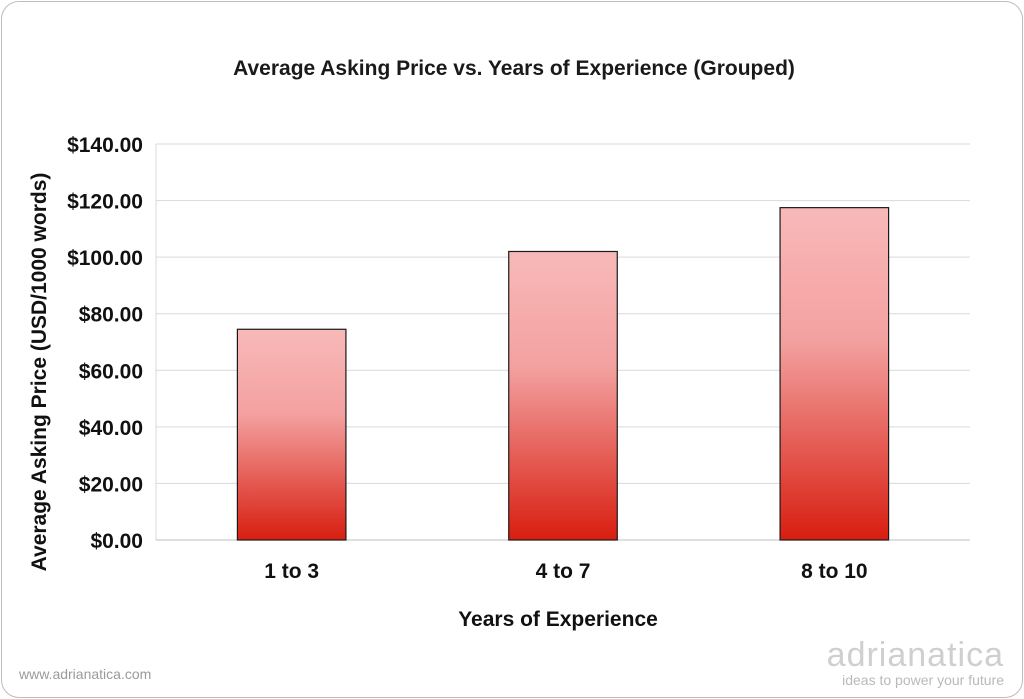 The image size is (1024, 699). What do you see at coordinates (558, 619) in the screenshot?
I see `x-axis-label: Years of Experience` at bounding box center [558, 619].